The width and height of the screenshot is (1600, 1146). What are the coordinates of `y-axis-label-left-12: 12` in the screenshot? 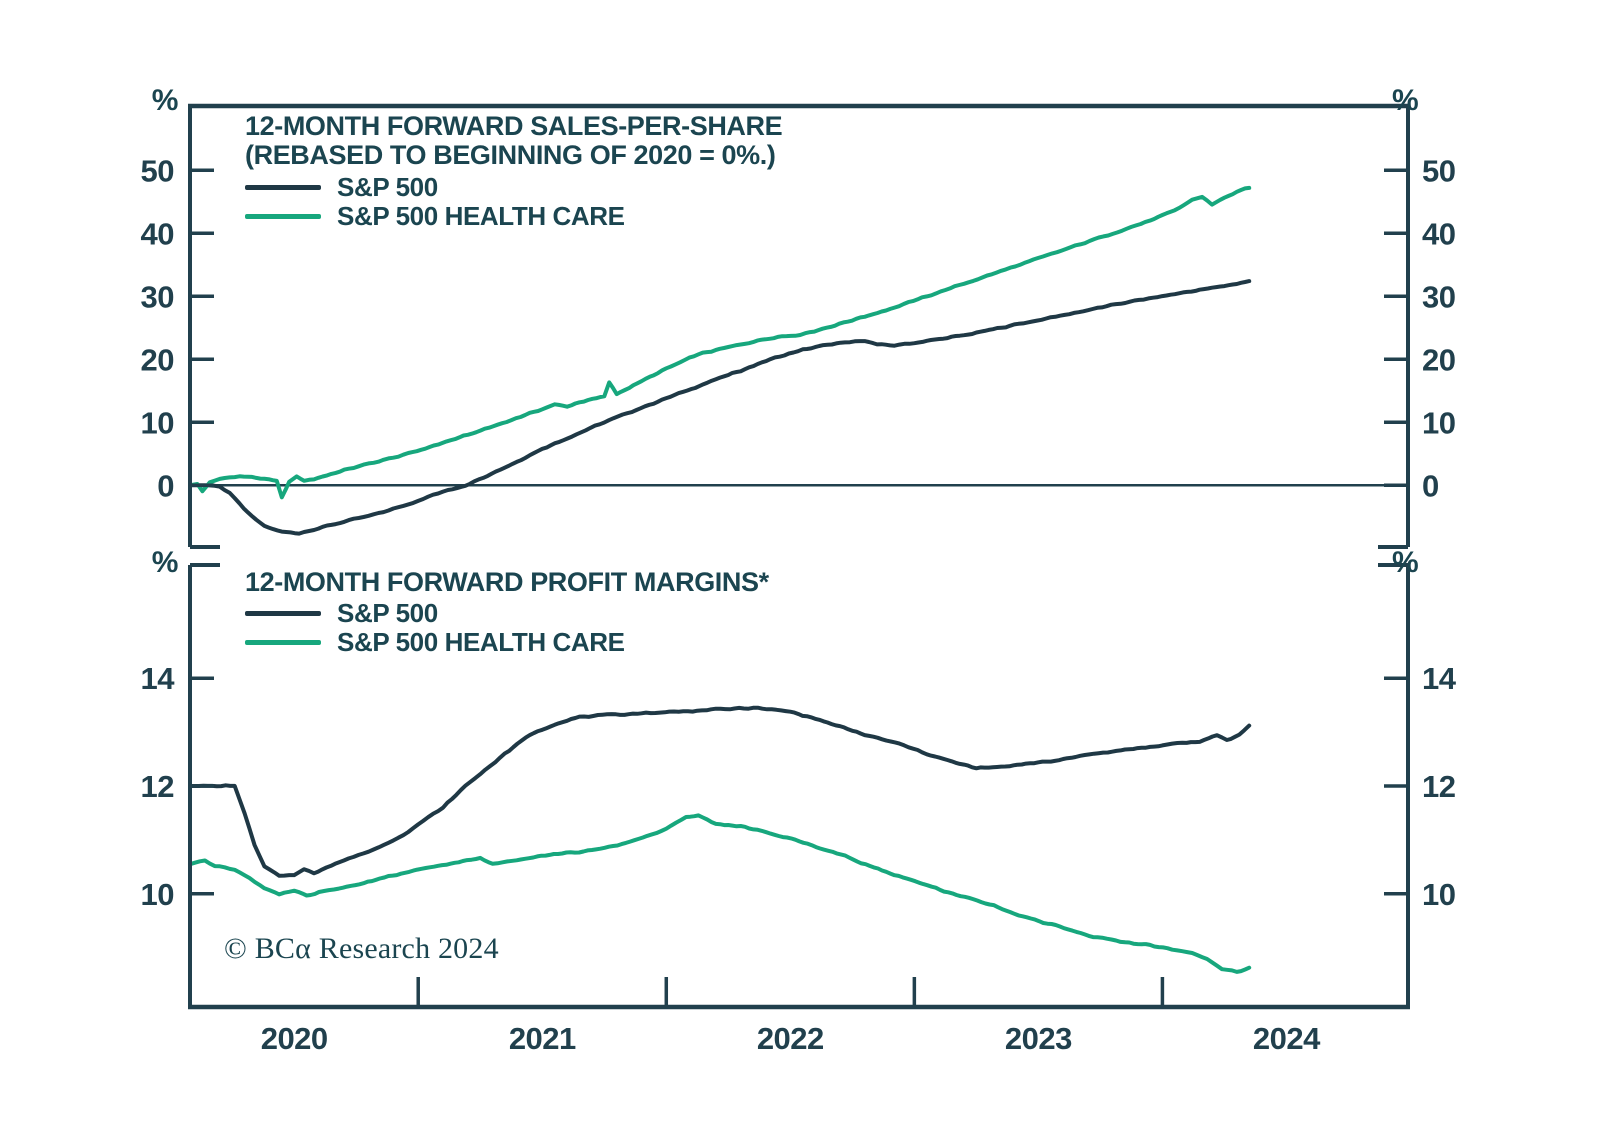 It's located at (157, 786).